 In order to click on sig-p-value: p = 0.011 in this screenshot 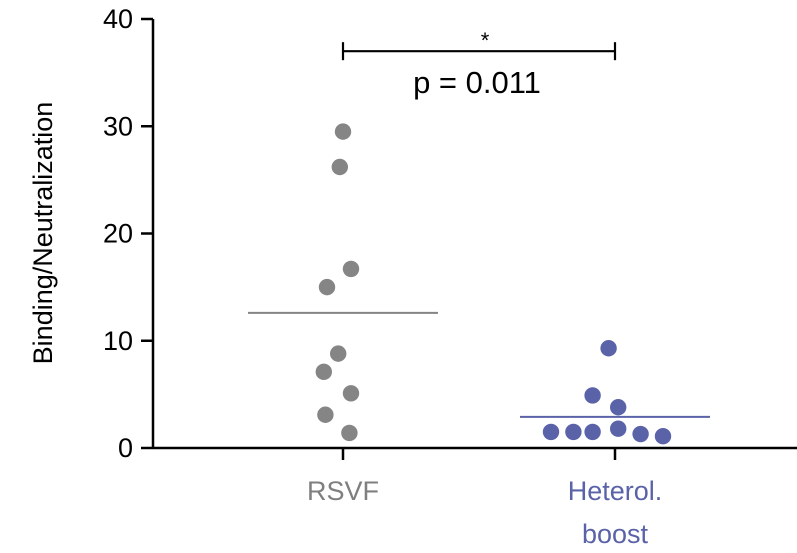, I will do `click(477, 82)`.